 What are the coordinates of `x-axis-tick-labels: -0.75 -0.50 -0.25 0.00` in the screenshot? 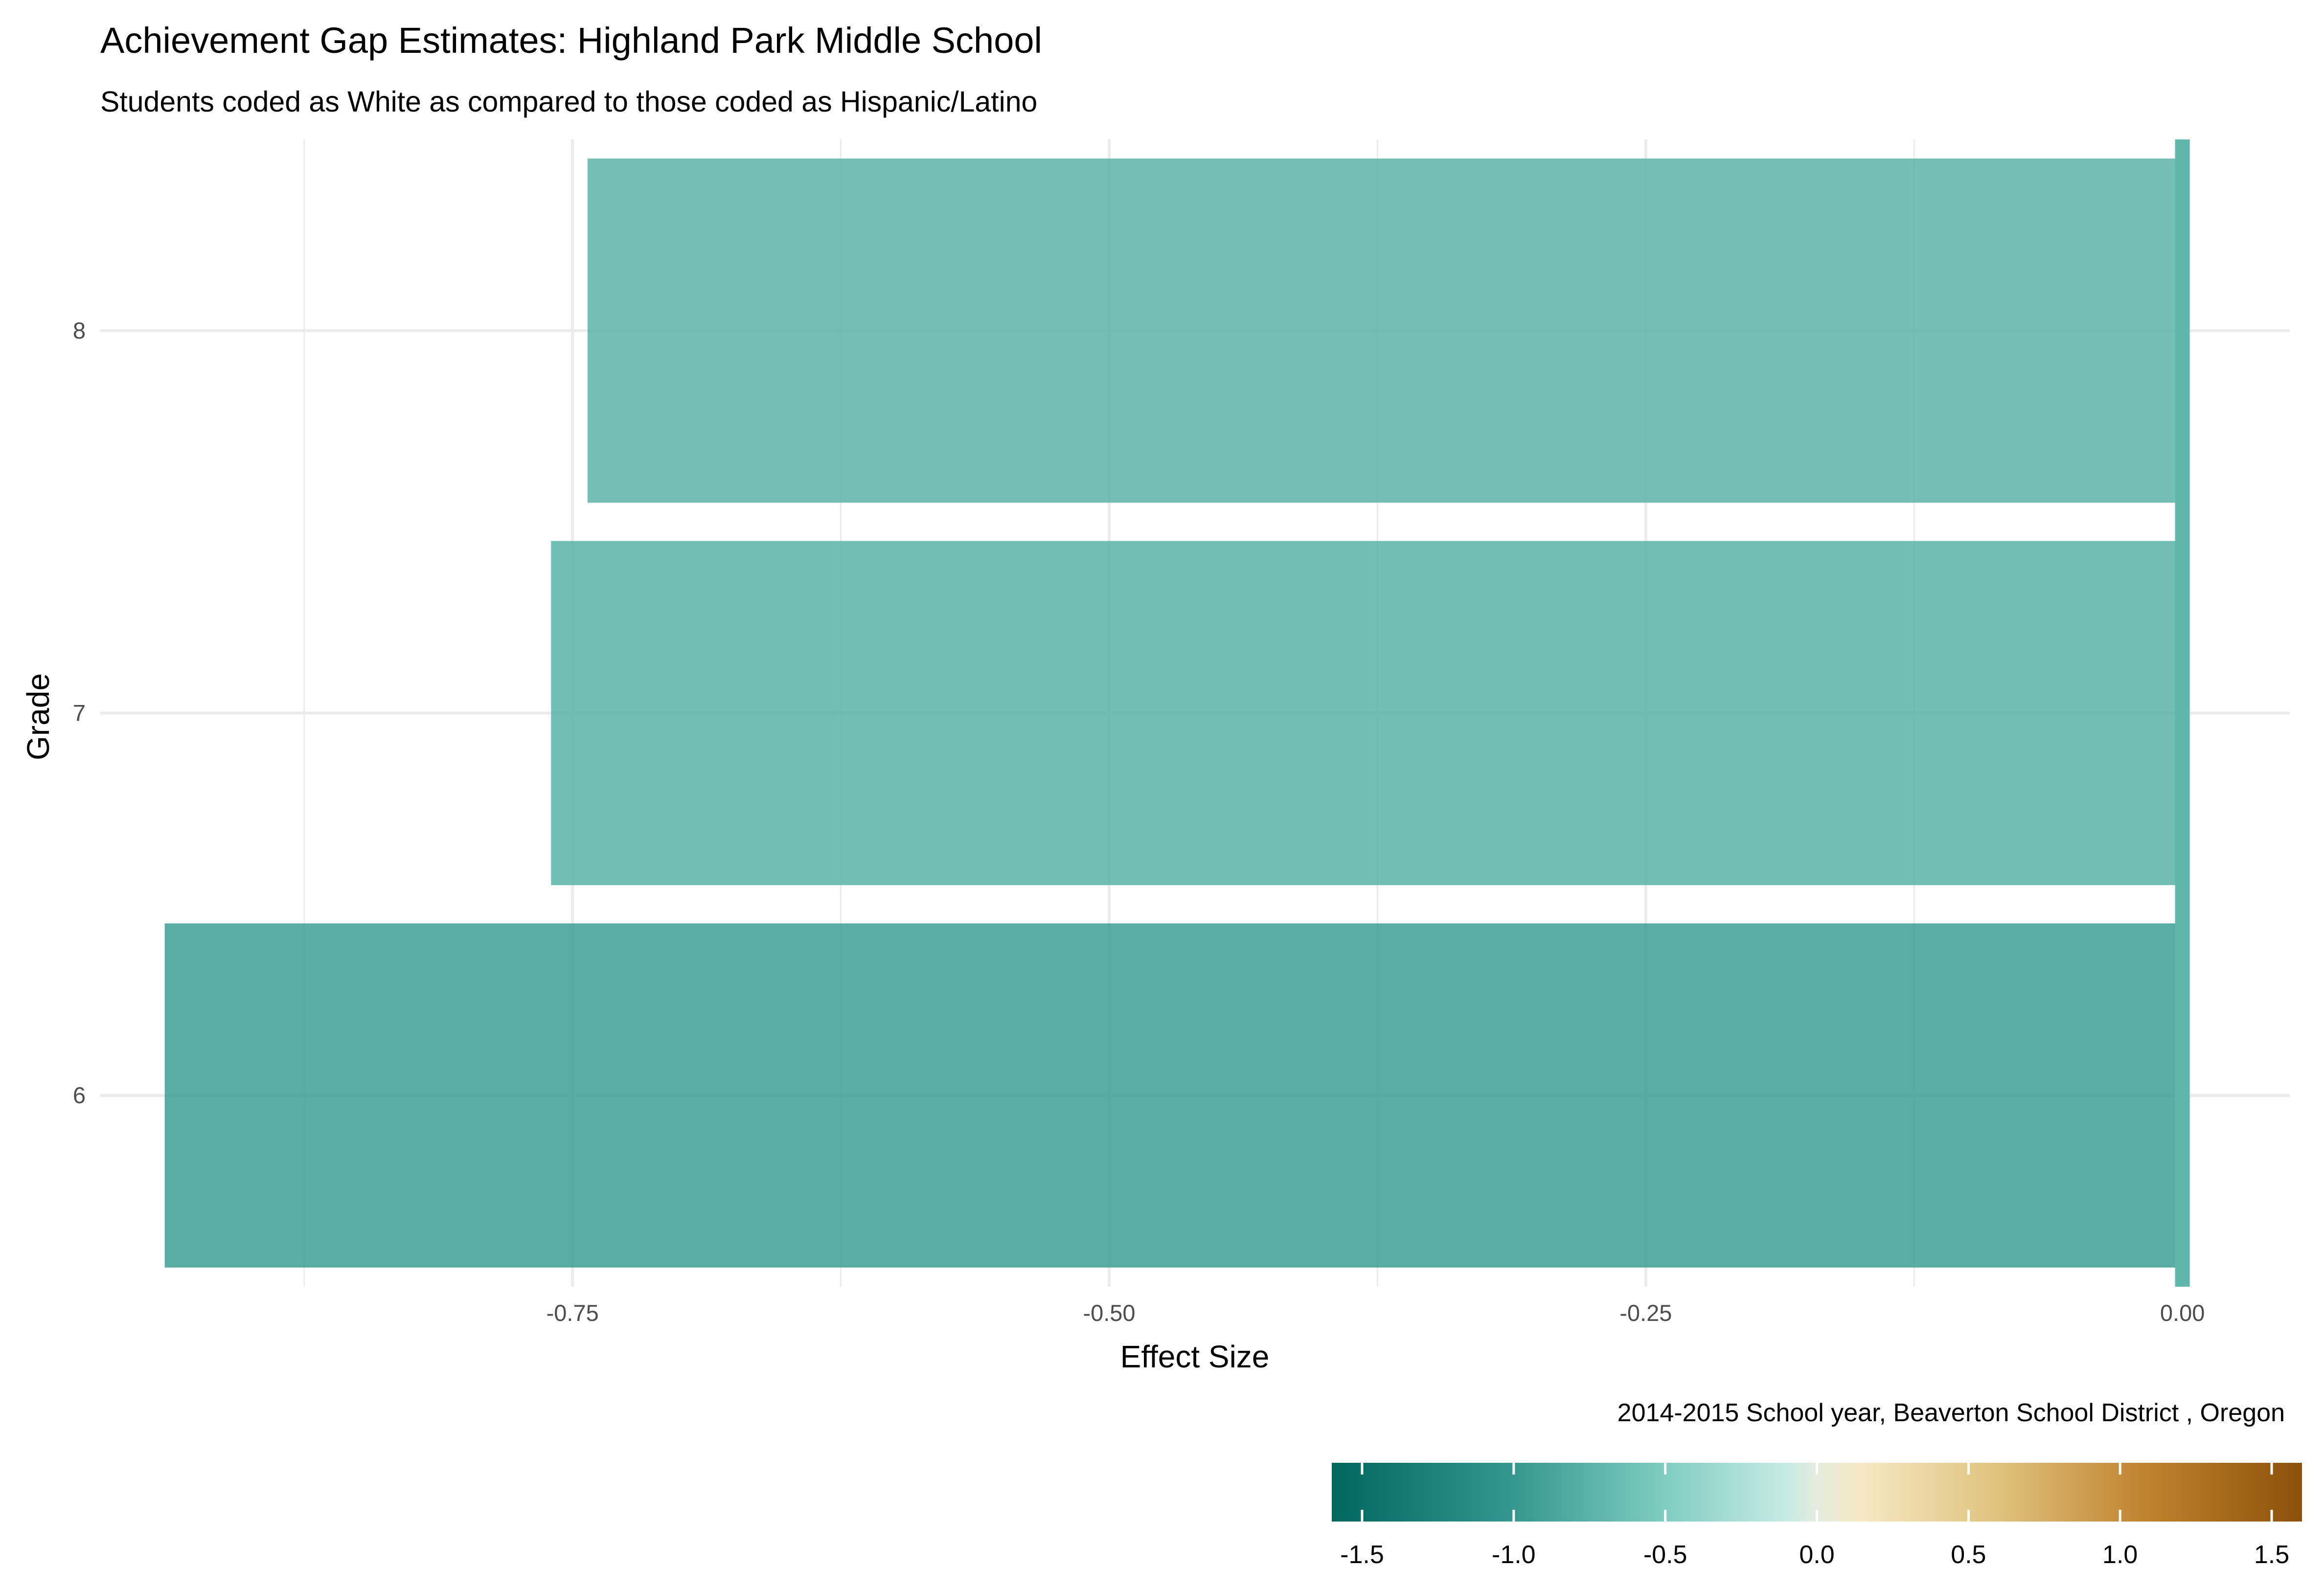 It's located at (1376, 1313).